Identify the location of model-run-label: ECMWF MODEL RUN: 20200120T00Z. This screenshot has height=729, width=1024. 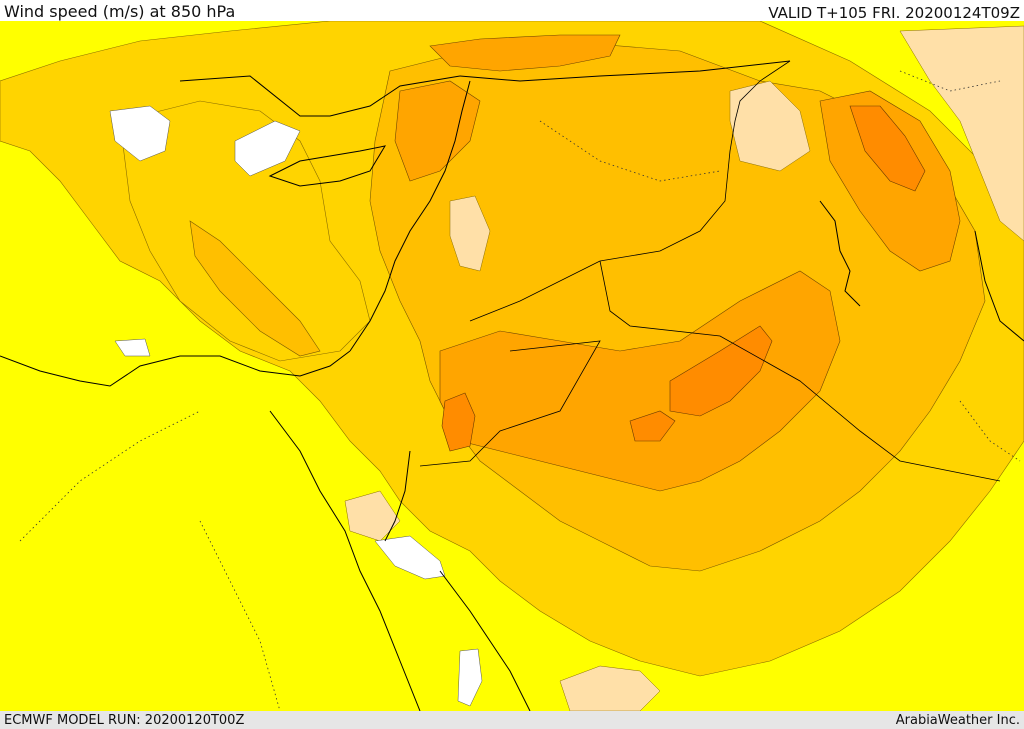
(124, 720).